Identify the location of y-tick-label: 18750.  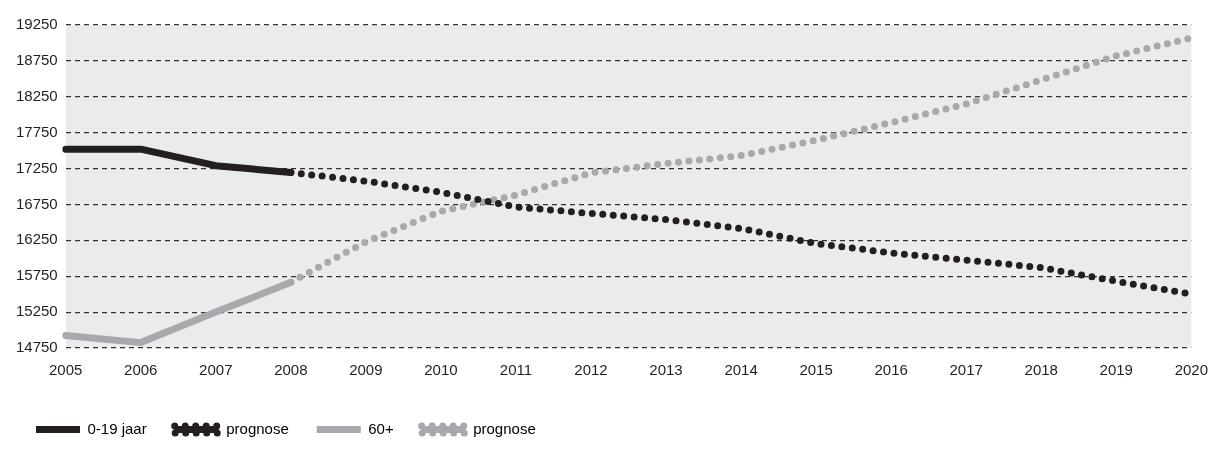
(36, 60).